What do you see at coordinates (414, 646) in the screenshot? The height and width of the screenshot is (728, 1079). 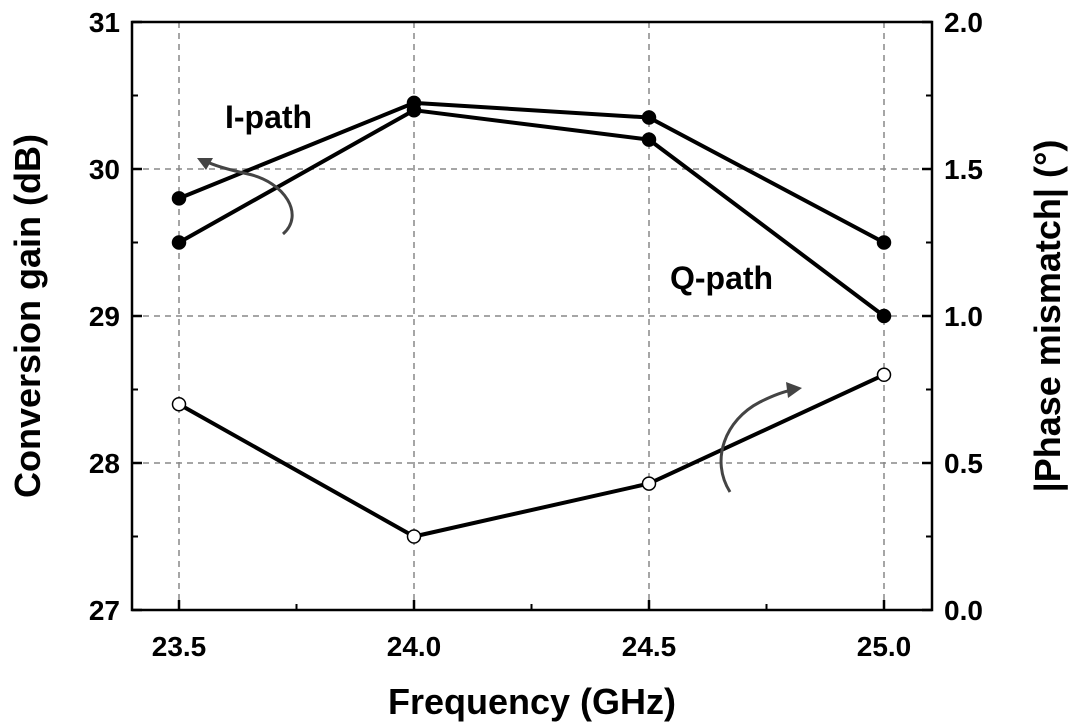 I see `x-tick-label: 24.0` at bounding box center [414, 646].